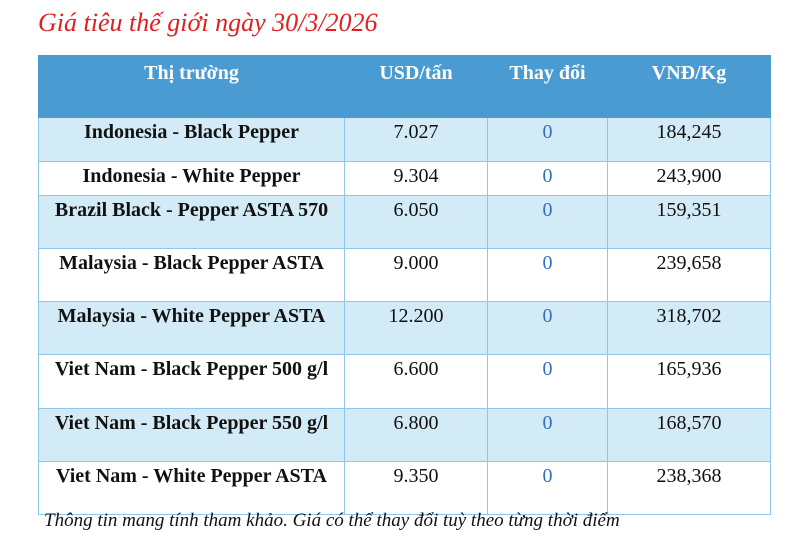 The width and height of the screenshot is (800, 551). Describe the element at coordinates (416, 139) in the screenshot. I see `usd-cell: 7.027` at that location.